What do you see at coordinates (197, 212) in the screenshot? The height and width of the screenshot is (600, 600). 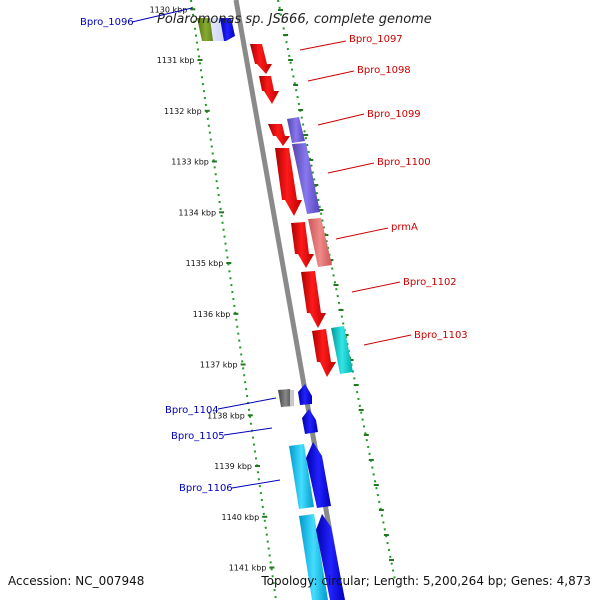 I see `kbp-label: 1134 kbp` at bounding box center [197, 212].